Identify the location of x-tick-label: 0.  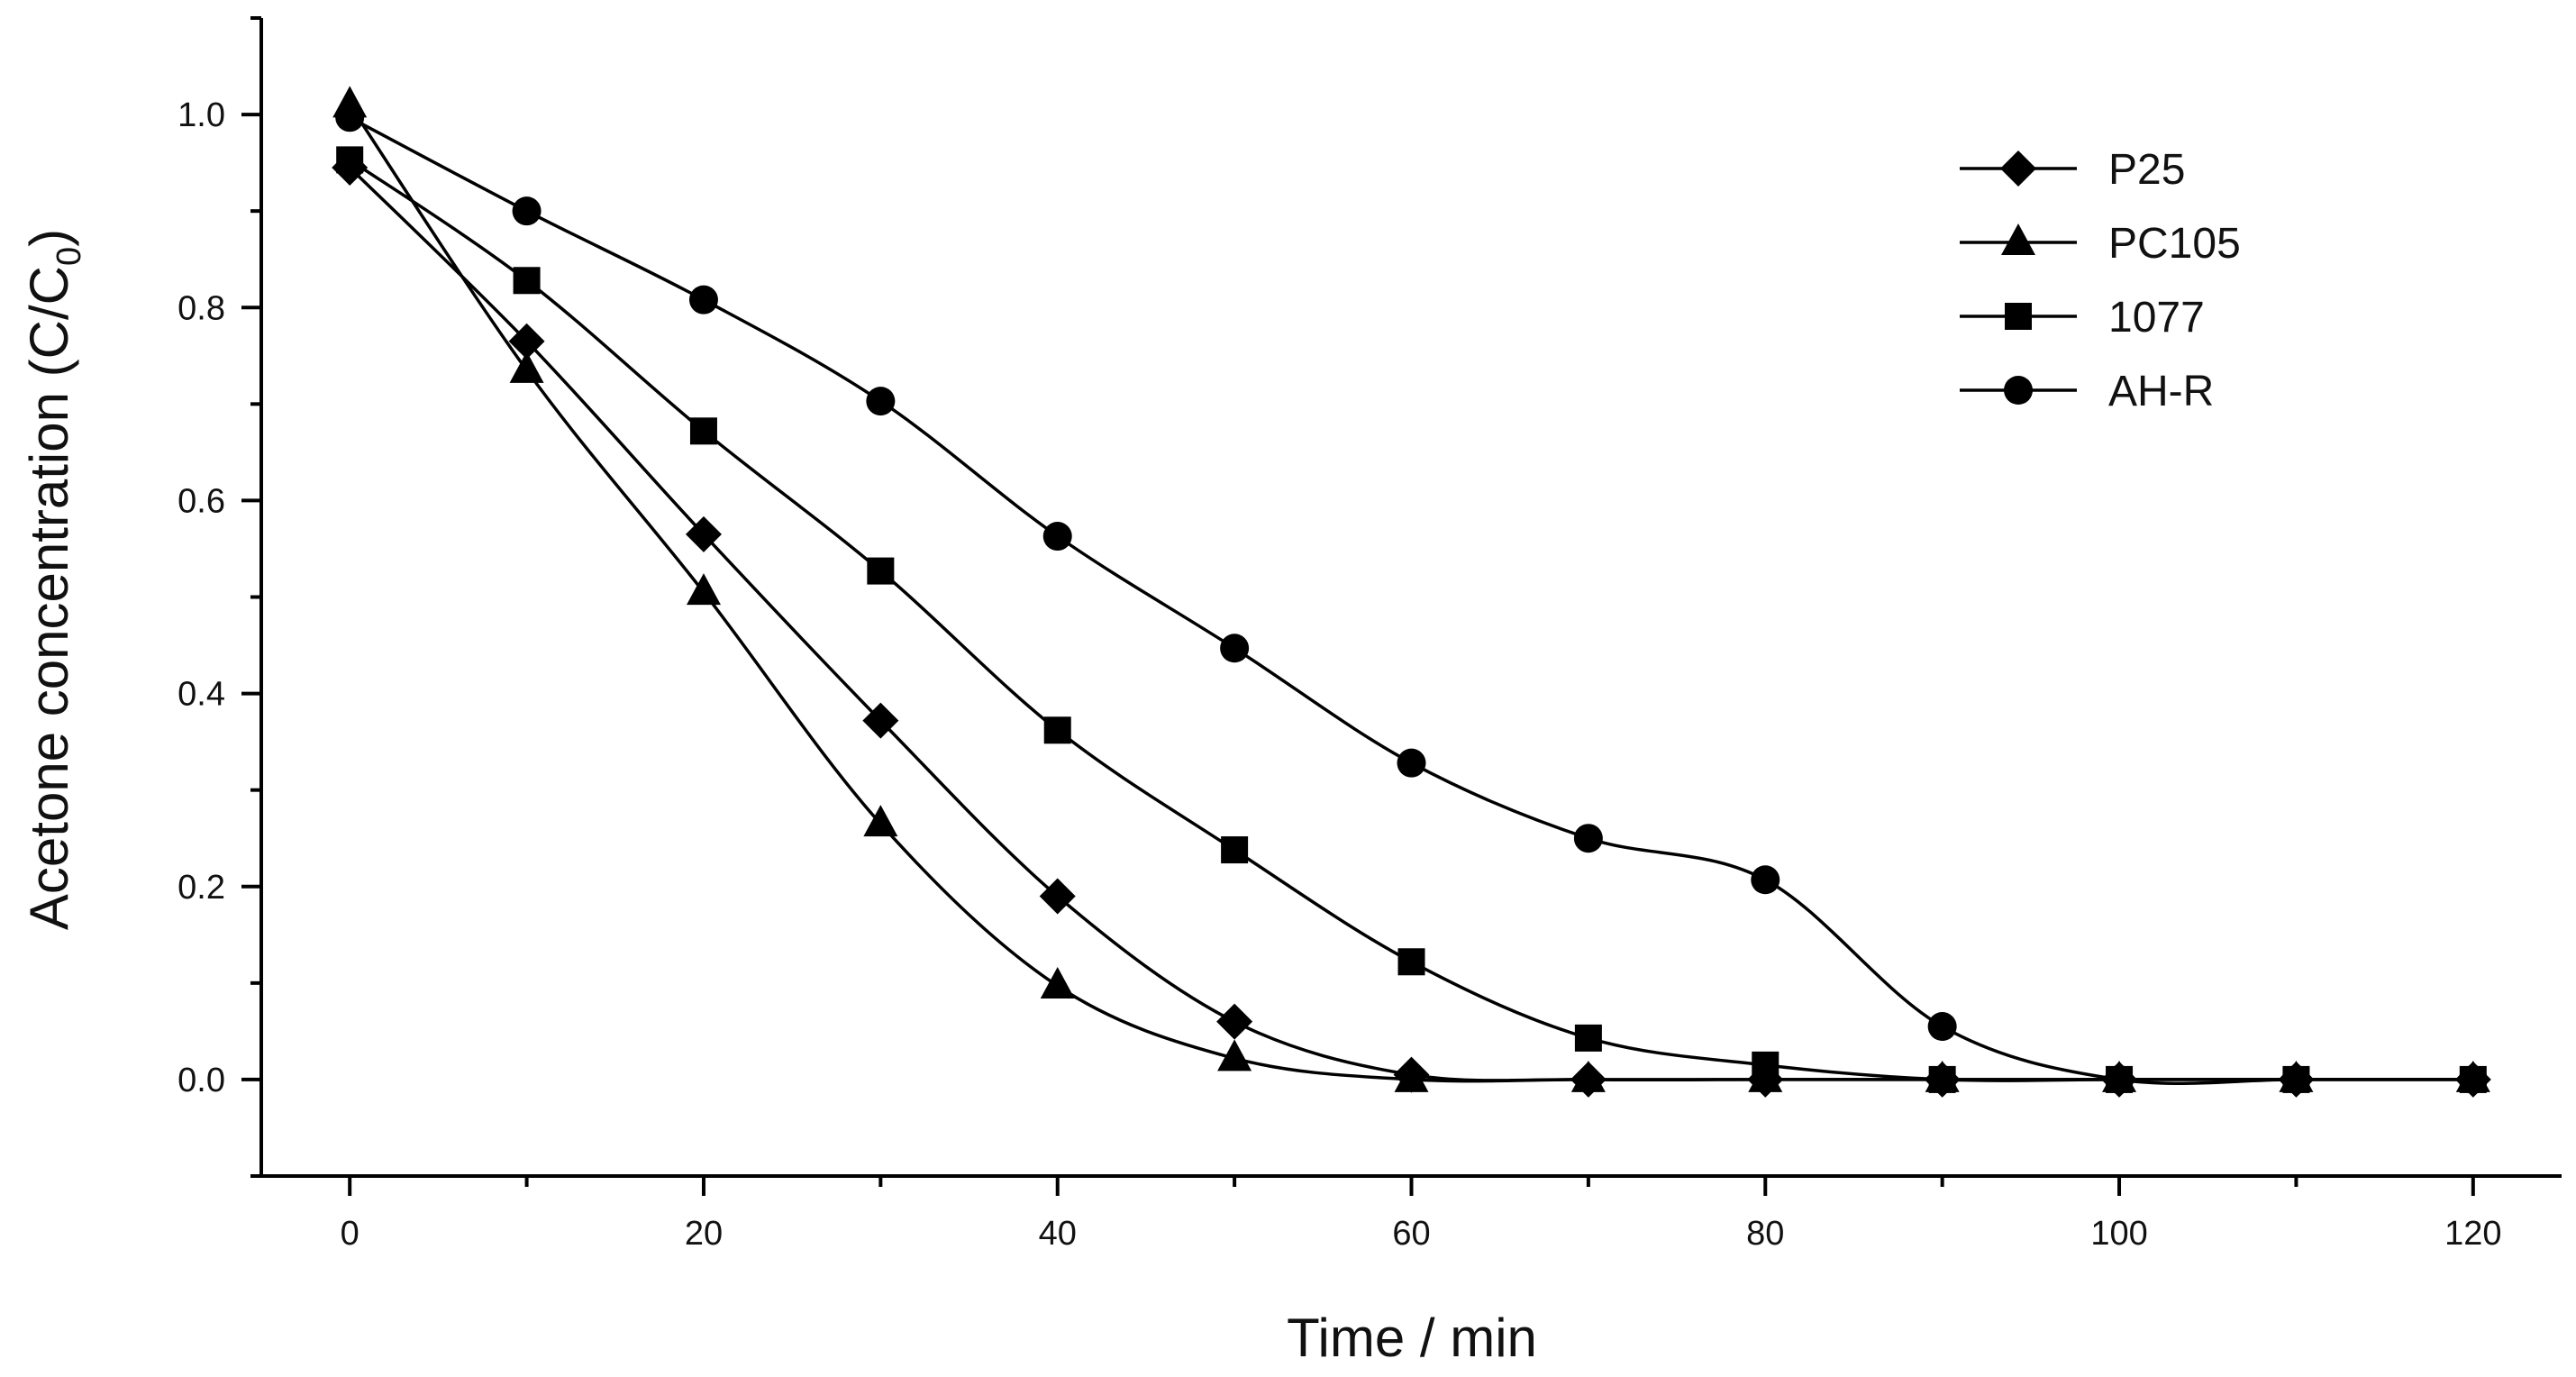
(350, 1234).